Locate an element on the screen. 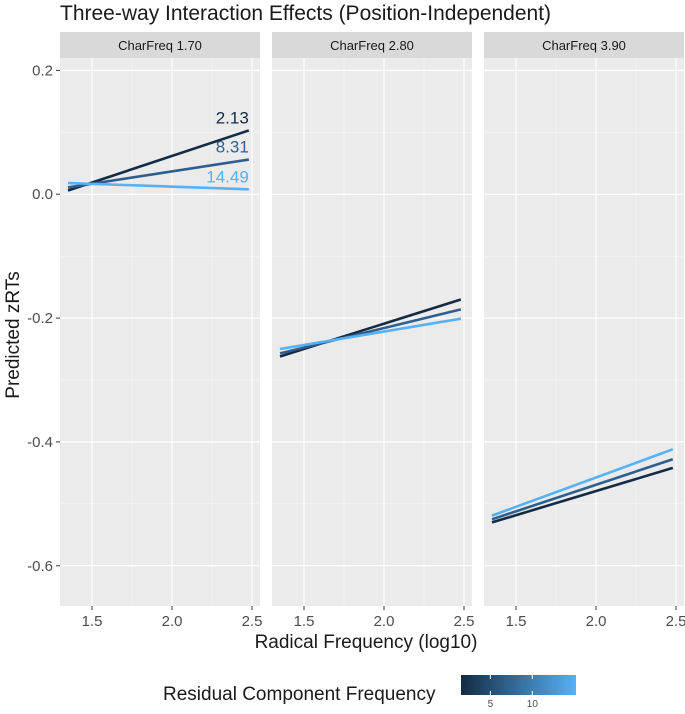 The width and height of the screenshot is (685, 714). y-tick-label: 0.0 is located at coordinates (42, 194).